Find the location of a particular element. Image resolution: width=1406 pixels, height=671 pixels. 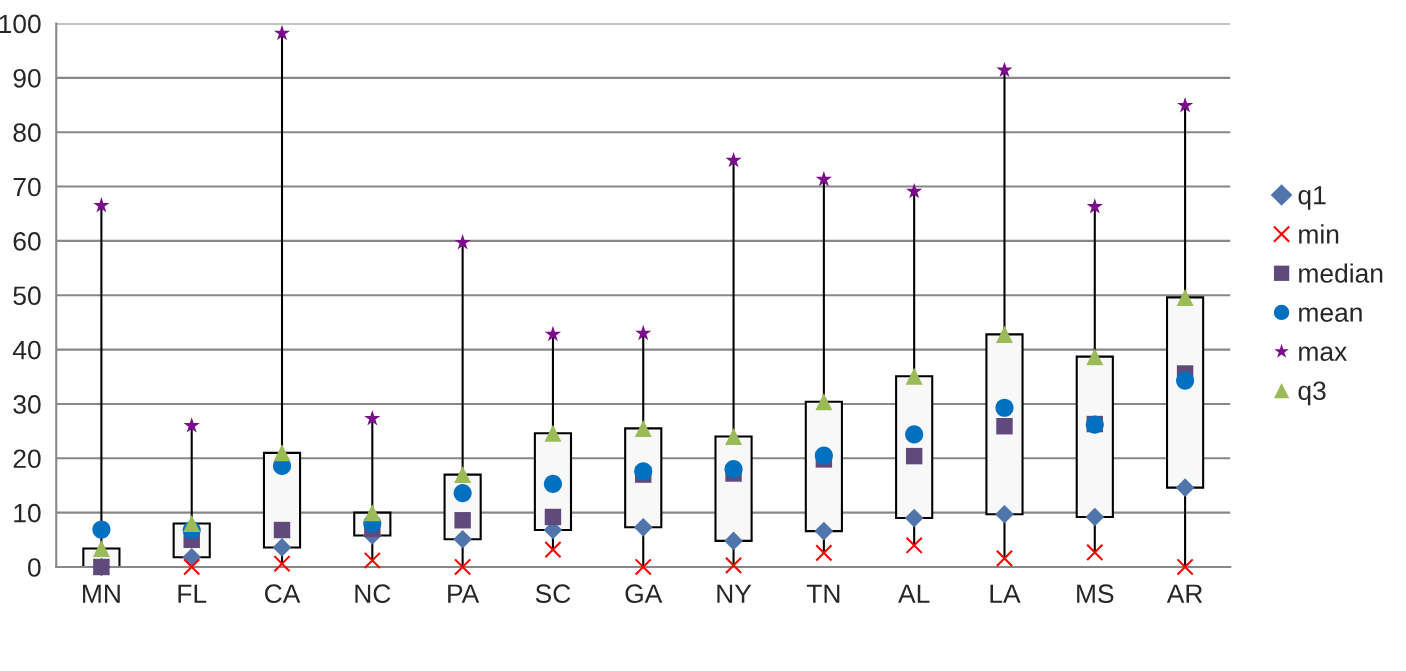

x-tick-label: SC is located at coordinates (553, 594).